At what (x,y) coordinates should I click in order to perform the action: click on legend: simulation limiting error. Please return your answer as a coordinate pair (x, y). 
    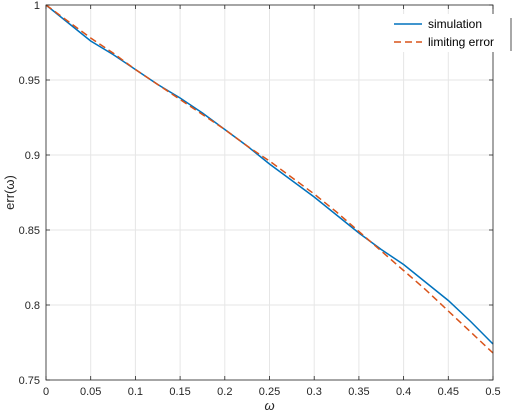
    Looking at the image, I should click on (450, 33).